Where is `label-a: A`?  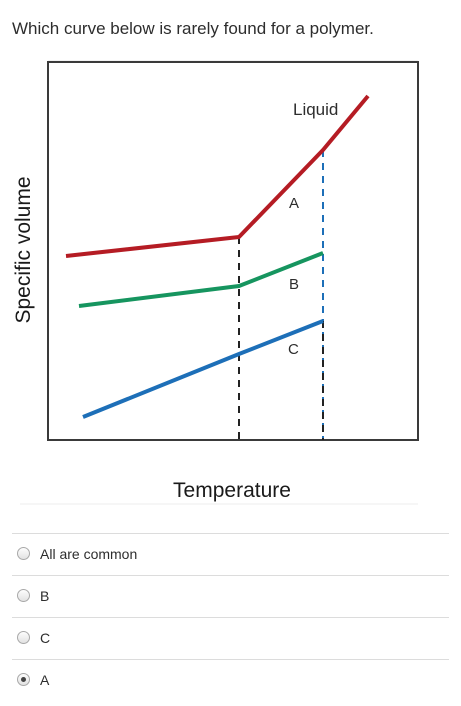 label-a: A is located at coordinates (294, 203).